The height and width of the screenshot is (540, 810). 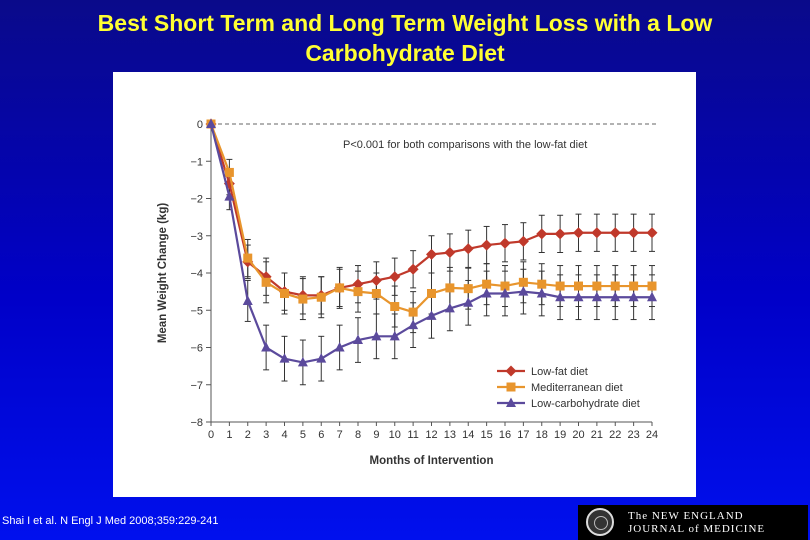 I want to click on x-tick-label: 7, so click(x=340, y=435).